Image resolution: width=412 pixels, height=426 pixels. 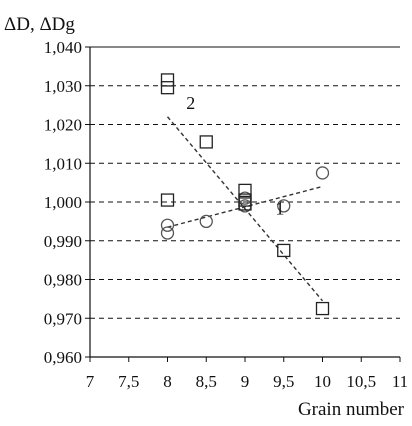 What do you see at coordinates (361, 381) in the screenshot?
I see `x-tick-label: 10,5` at bounding box center [361, 381].